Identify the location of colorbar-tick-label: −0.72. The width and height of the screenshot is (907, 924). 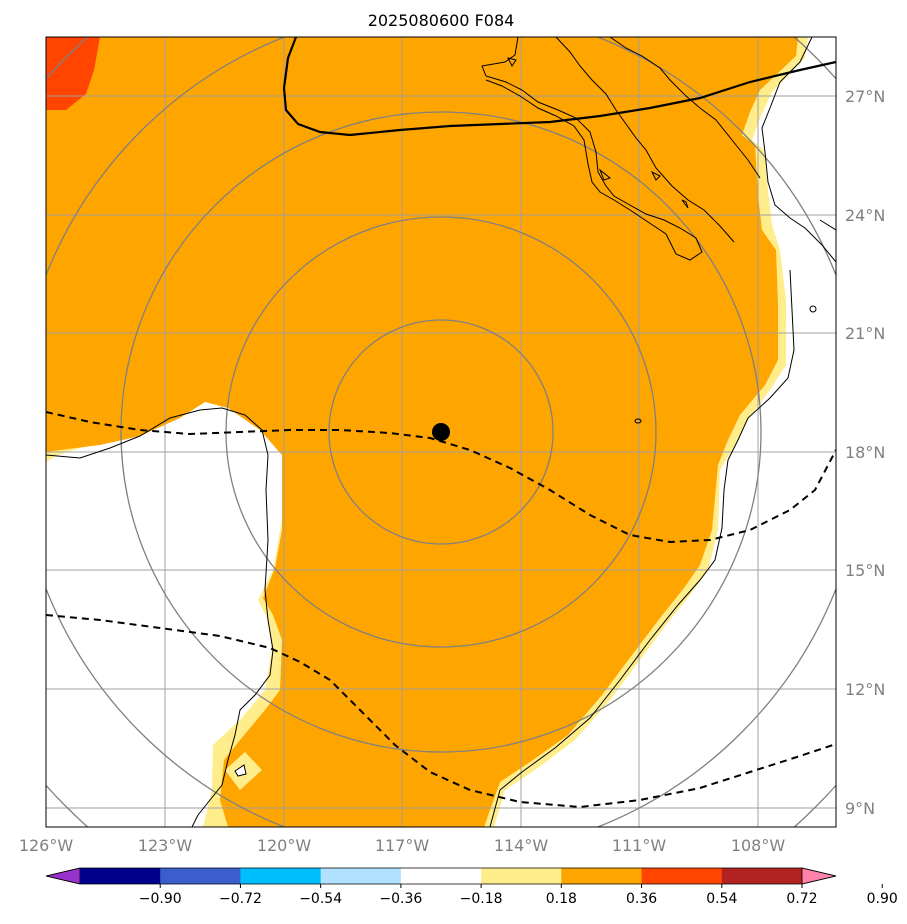
(240, 899).